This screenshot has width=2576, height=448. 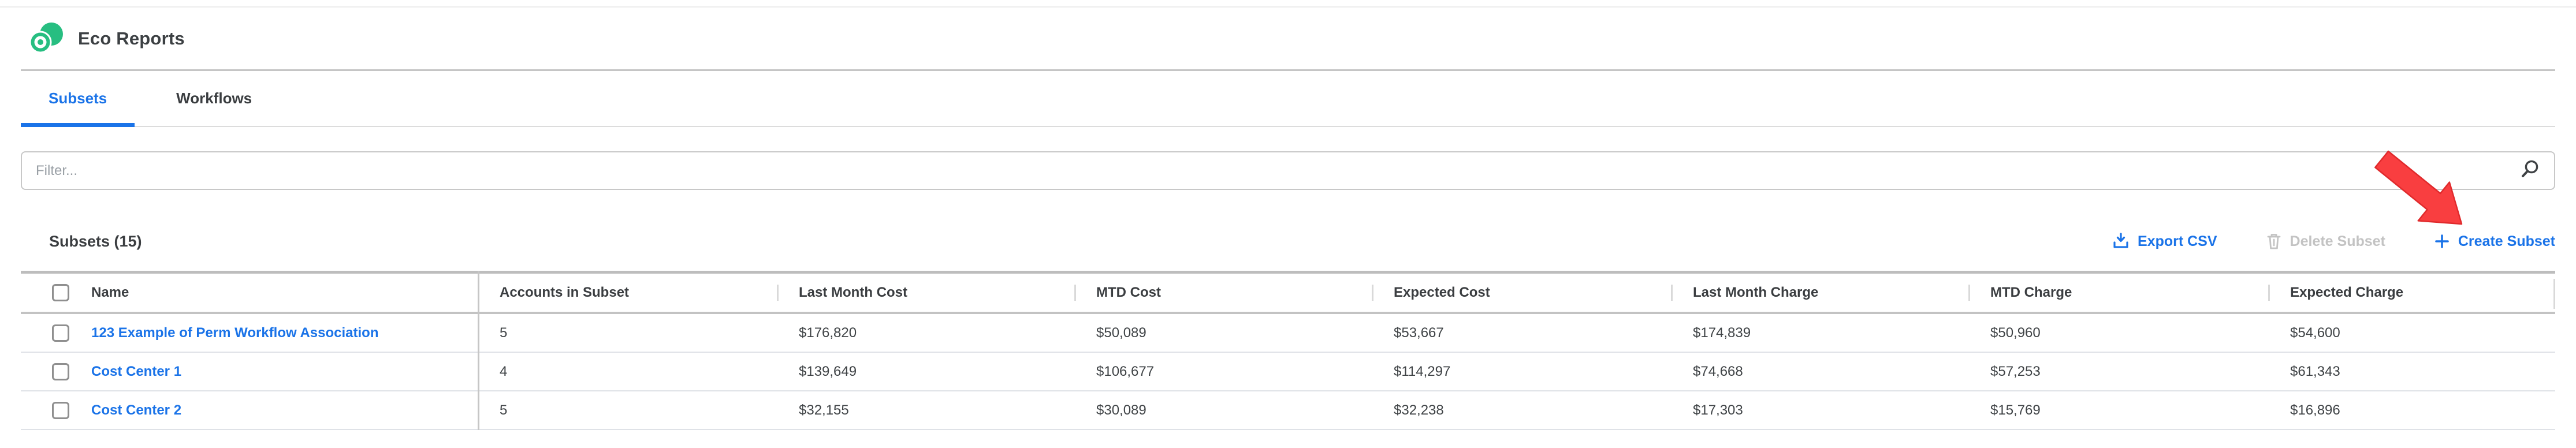 What do you see at coordinates (1718, 410) in the screenshot?
I see `table-cell: $17,303` at bounding box center [1718, 410].